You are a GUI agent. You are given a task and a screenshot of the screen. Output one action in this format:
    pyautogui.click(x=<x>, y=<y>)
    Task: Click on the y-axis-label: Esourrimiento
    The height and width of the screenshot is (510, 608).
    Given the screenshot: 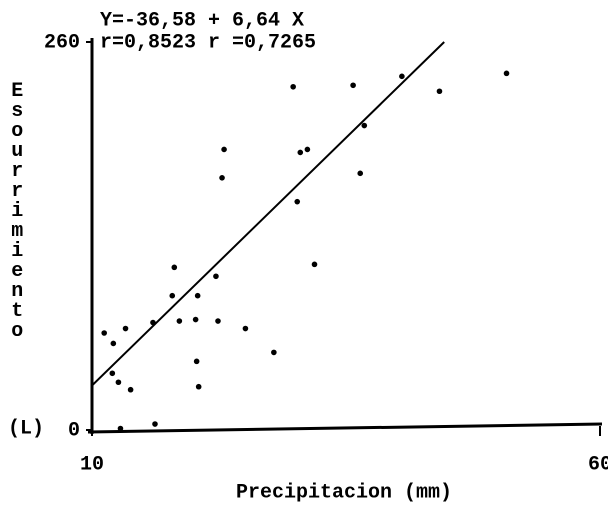 What is the action you would take?
    pyautogui.click(x=17, y=210)
    